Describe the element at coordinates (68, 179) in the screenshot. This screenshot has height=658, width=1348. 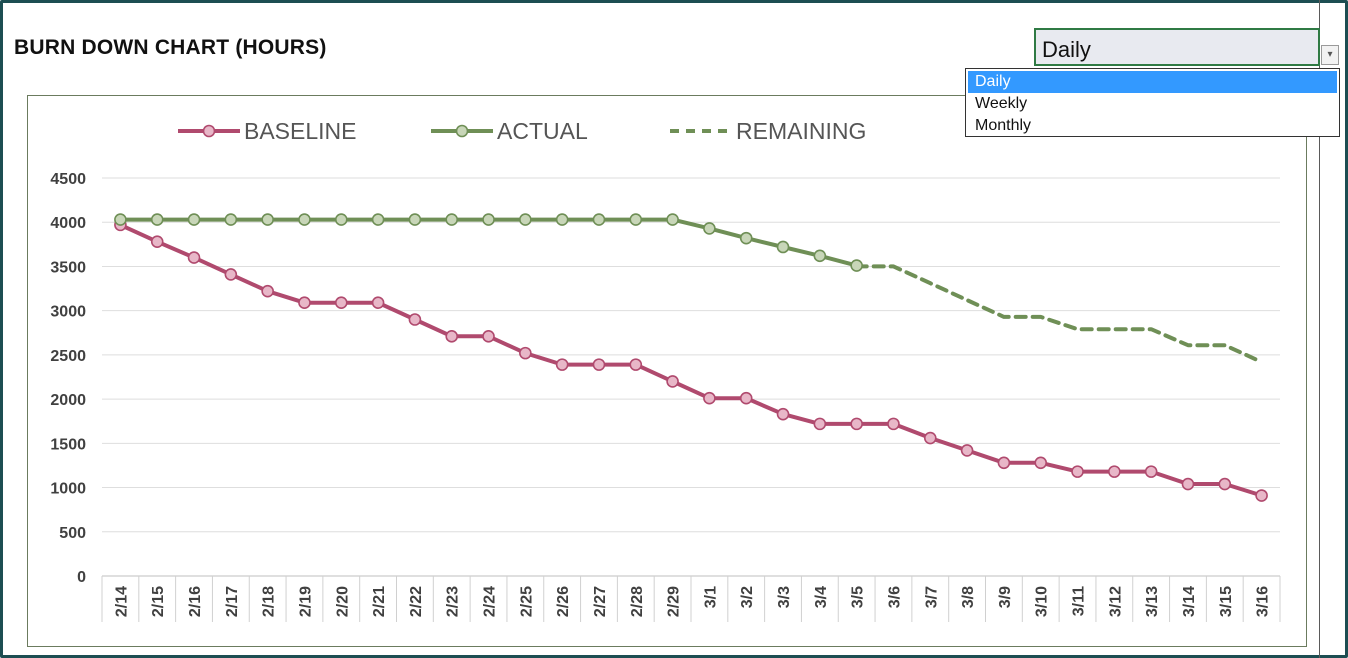
I see `y-tick-label: 4500` at that location.